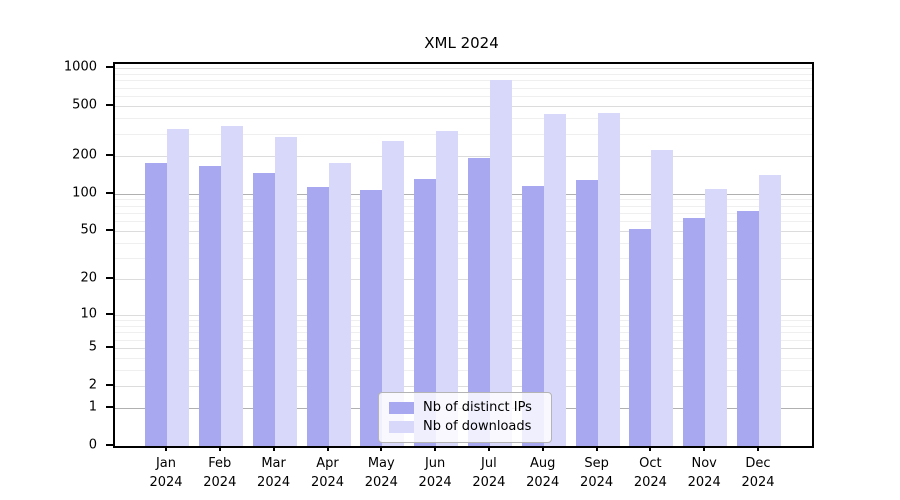 Image resolution: width=900 pixels, height=500 pixels. Describe the element at coordinates (88, 230) in the screenshot. I see `y-tick-label-50: 50` at that location.